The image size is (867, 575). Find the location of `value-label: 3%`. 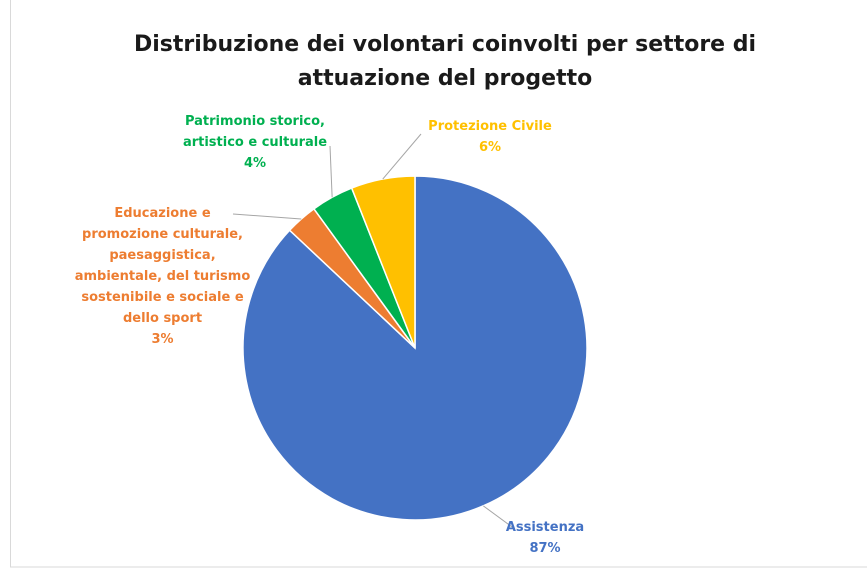

value-label: 3% is located at coordinates (162, 339).